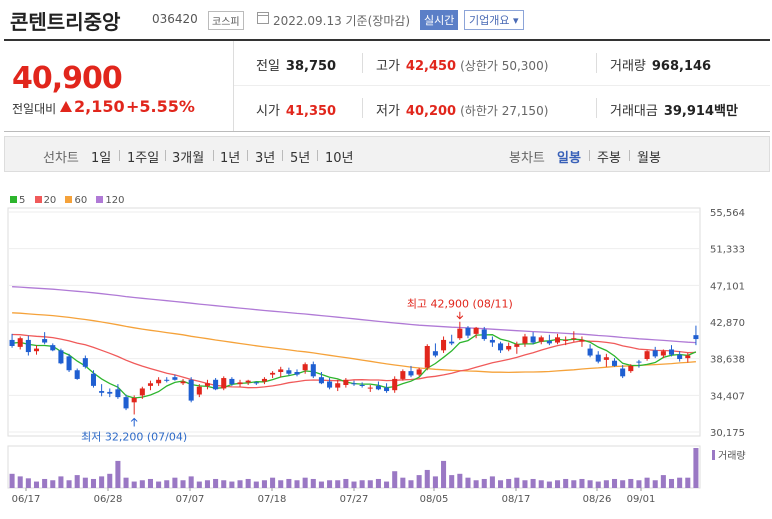 This screenshot has height=519, width=772. What do you see at coordinates (300, 158) in the screenshot?
I see `period-5y: 5년` at bounding box center [300, 158].